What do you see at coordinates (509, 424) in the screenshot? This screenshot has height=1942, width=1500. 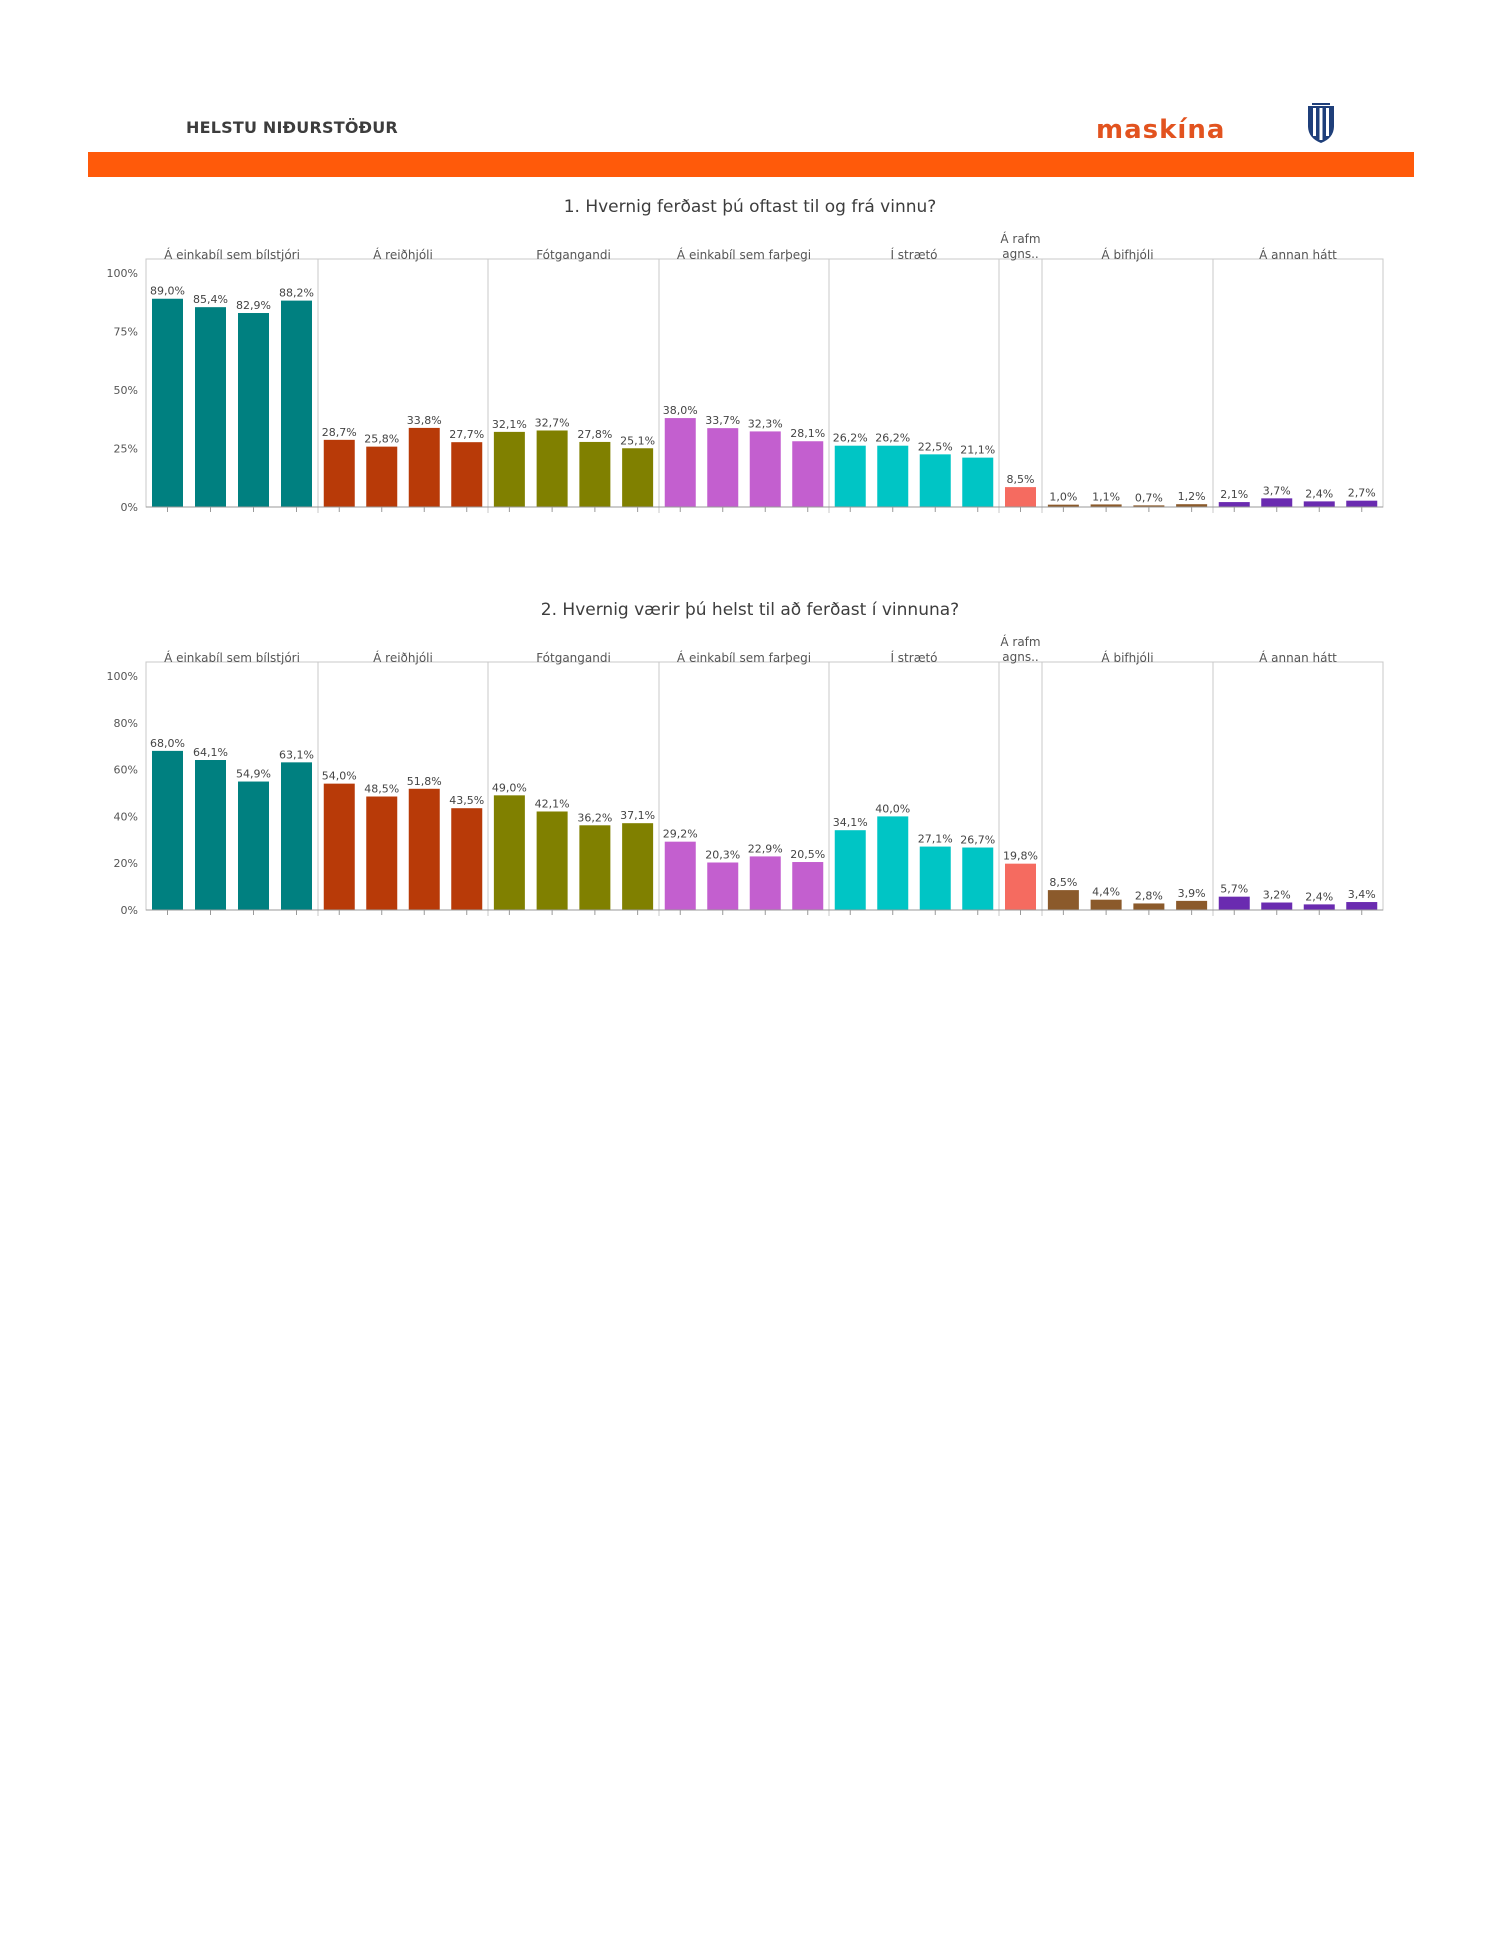 I see `data-label: 32,1%` at bounding box center [509, 424].